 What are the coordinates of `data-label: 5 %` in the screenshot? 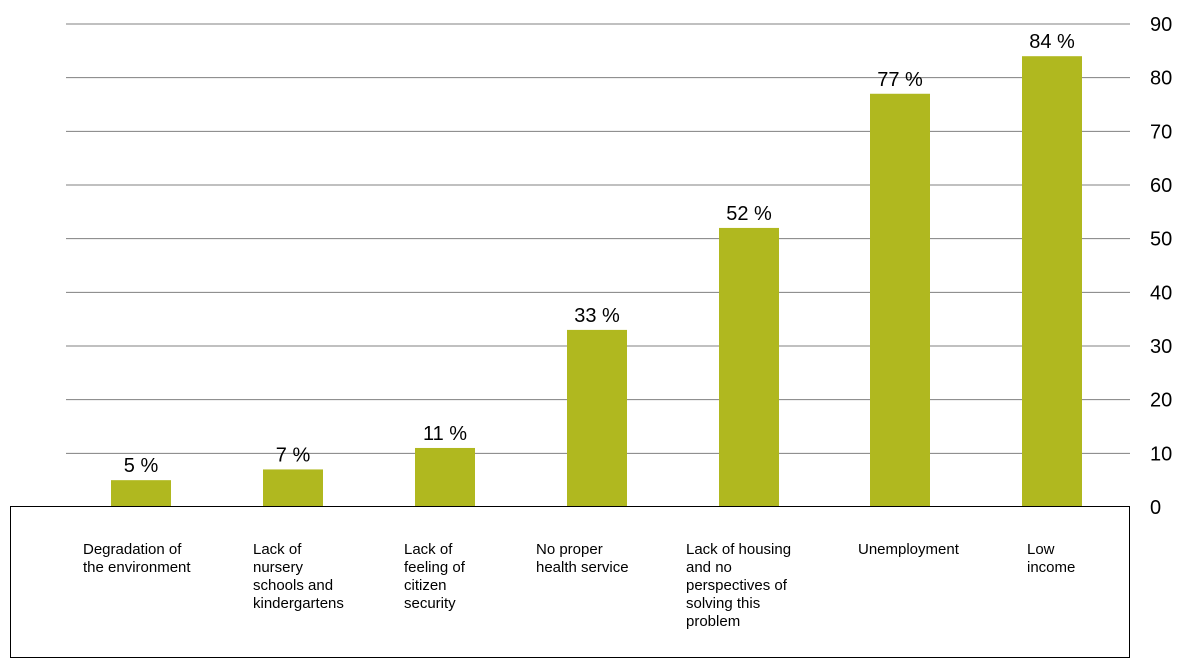 It's located at (141, 466).